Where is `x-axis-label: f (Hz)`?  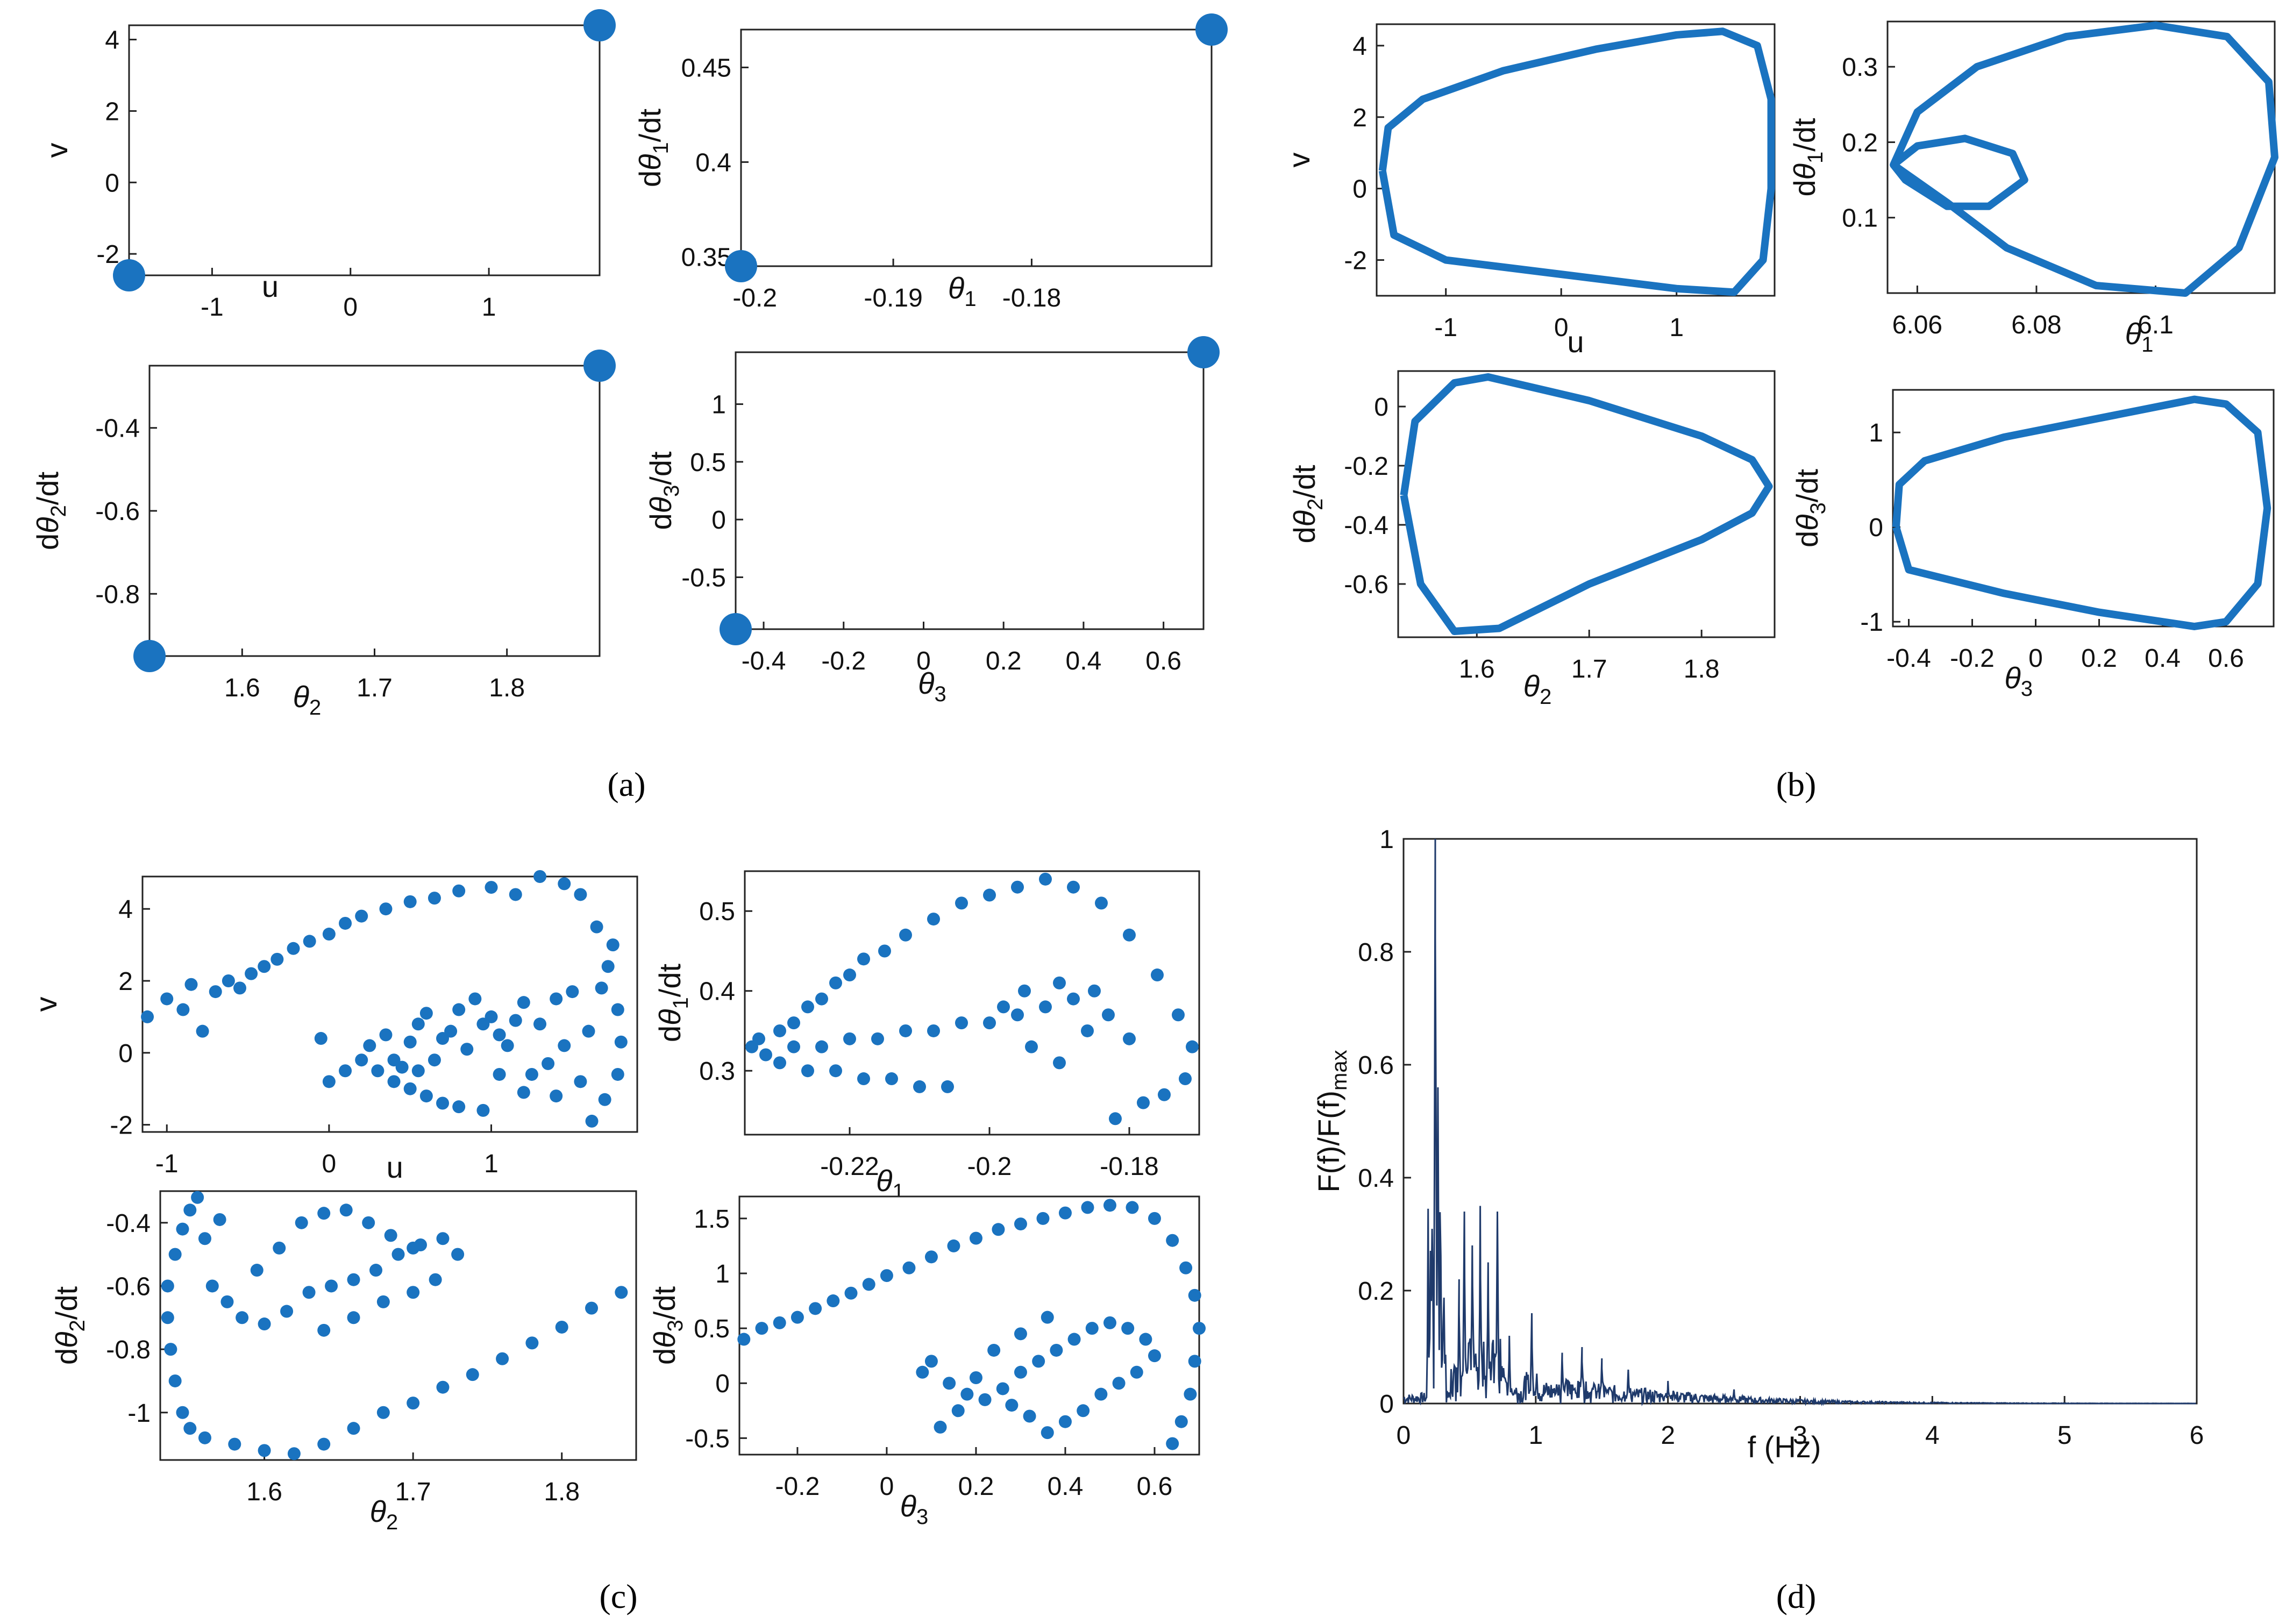
x-axis-label: f (Hz) is located at coordinates (1784, 1447).